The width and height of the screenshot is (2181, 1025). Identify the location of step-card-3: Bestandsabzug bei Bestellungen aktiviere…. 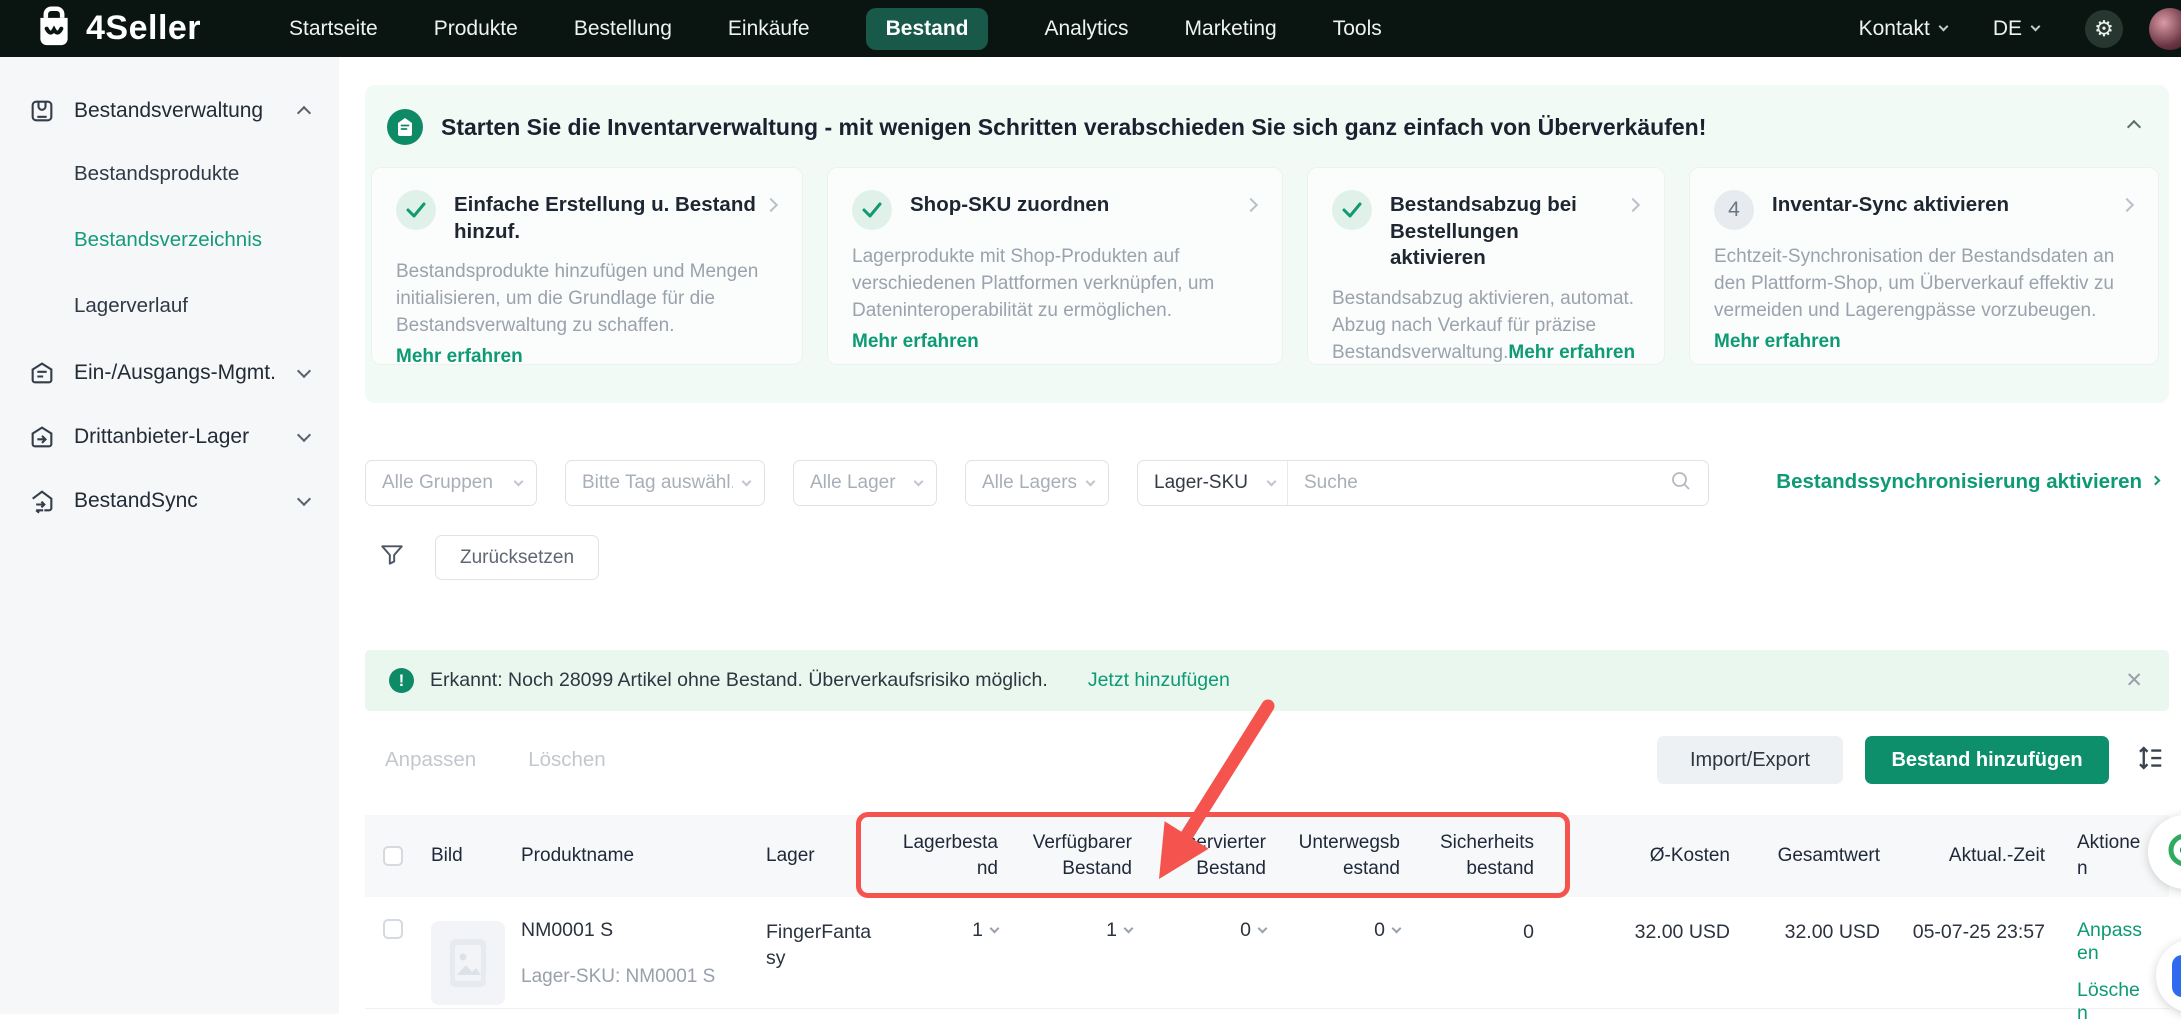
(1486, 266).